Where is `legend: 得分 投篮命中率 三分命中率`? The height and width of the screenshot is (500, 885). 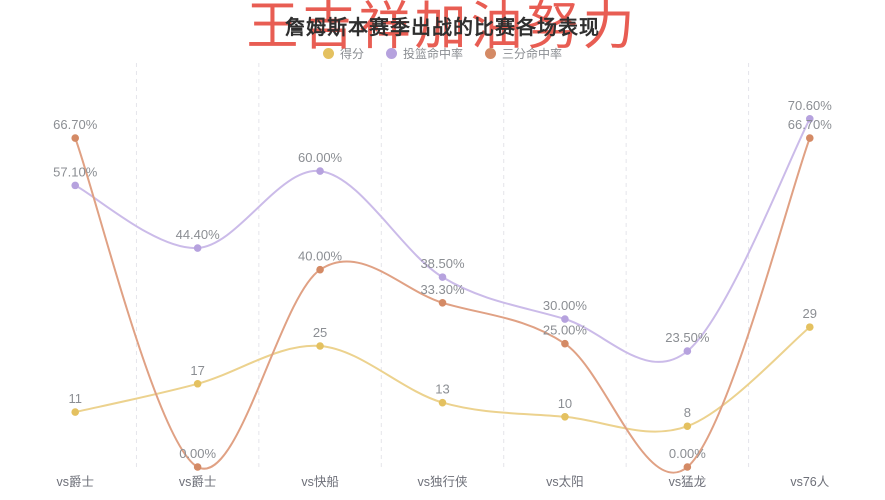
legend: 得分 投篮命中率 三分命中率 is located at coordinates (442, 53).